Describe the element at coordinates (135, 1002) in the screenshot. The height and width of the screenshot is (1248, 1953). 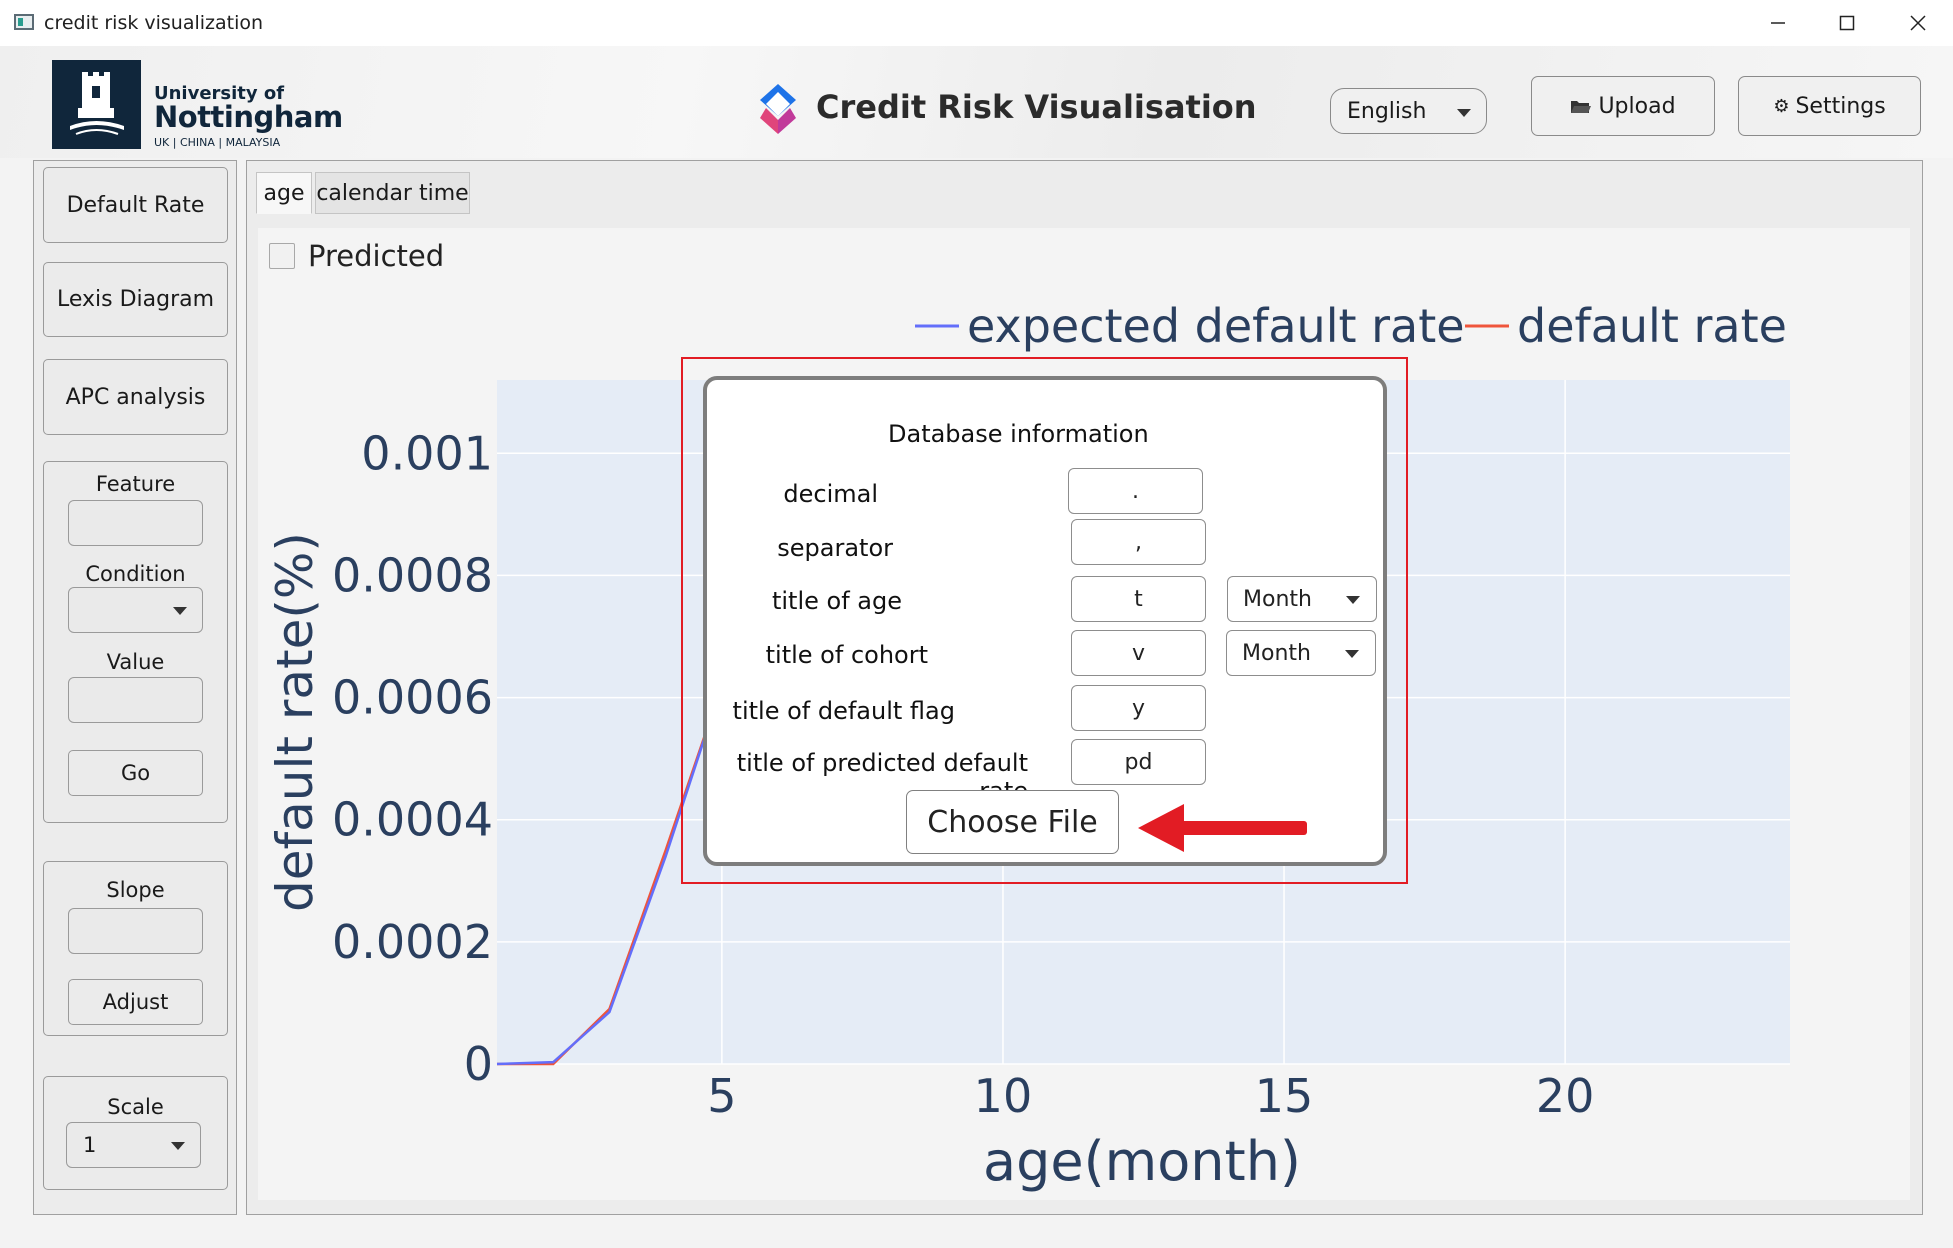
I see `adjust-button: Adjust` at that location.